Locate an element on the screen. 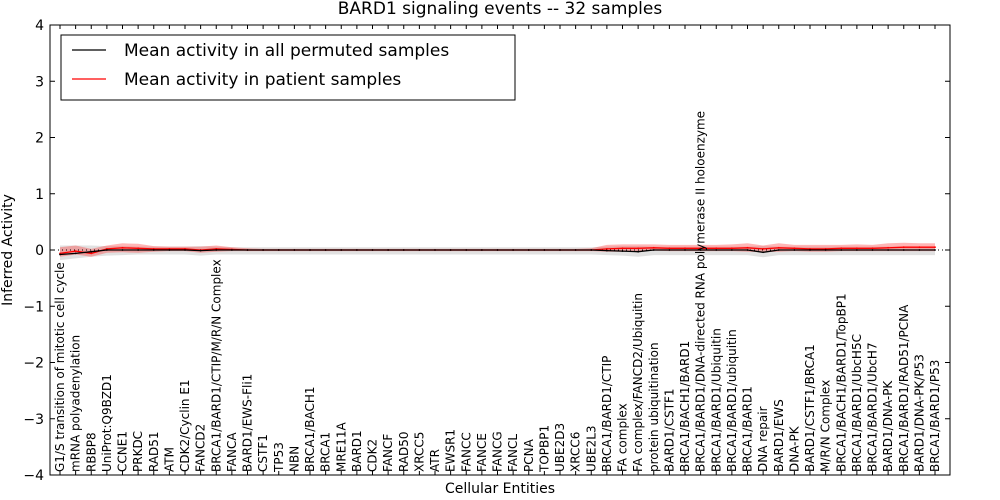 Image resolution: width=1000 pixels, height=500 pixels. y-tick-label: 4 is located at coordinates (39, 26).